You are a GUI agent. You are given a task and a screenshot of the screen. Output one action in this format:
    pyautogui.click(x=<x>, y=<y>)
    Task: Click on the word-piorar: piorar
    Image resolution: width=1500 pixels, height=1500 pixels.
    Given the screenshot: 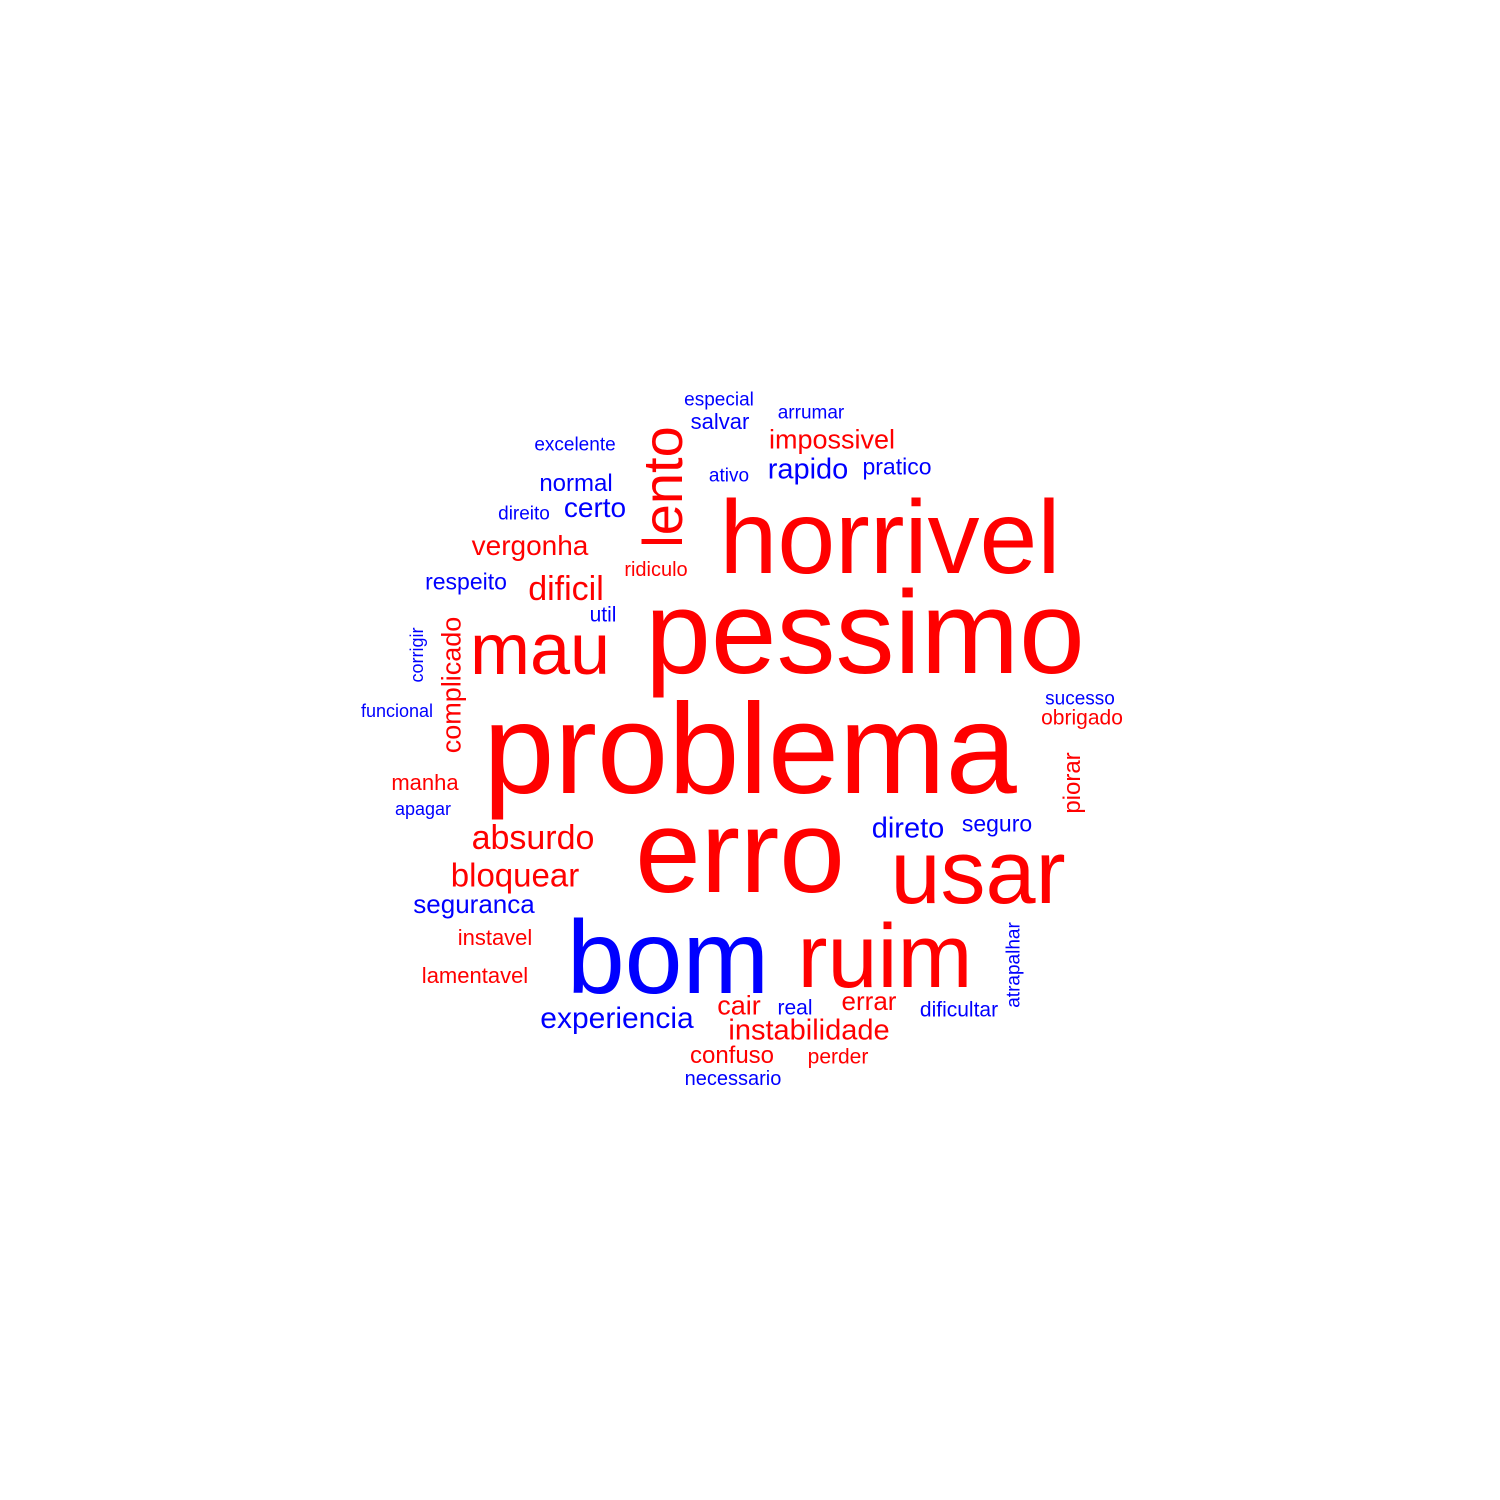 What is the action you would take?
    pyautogui.click(x=1072, y=783)
    